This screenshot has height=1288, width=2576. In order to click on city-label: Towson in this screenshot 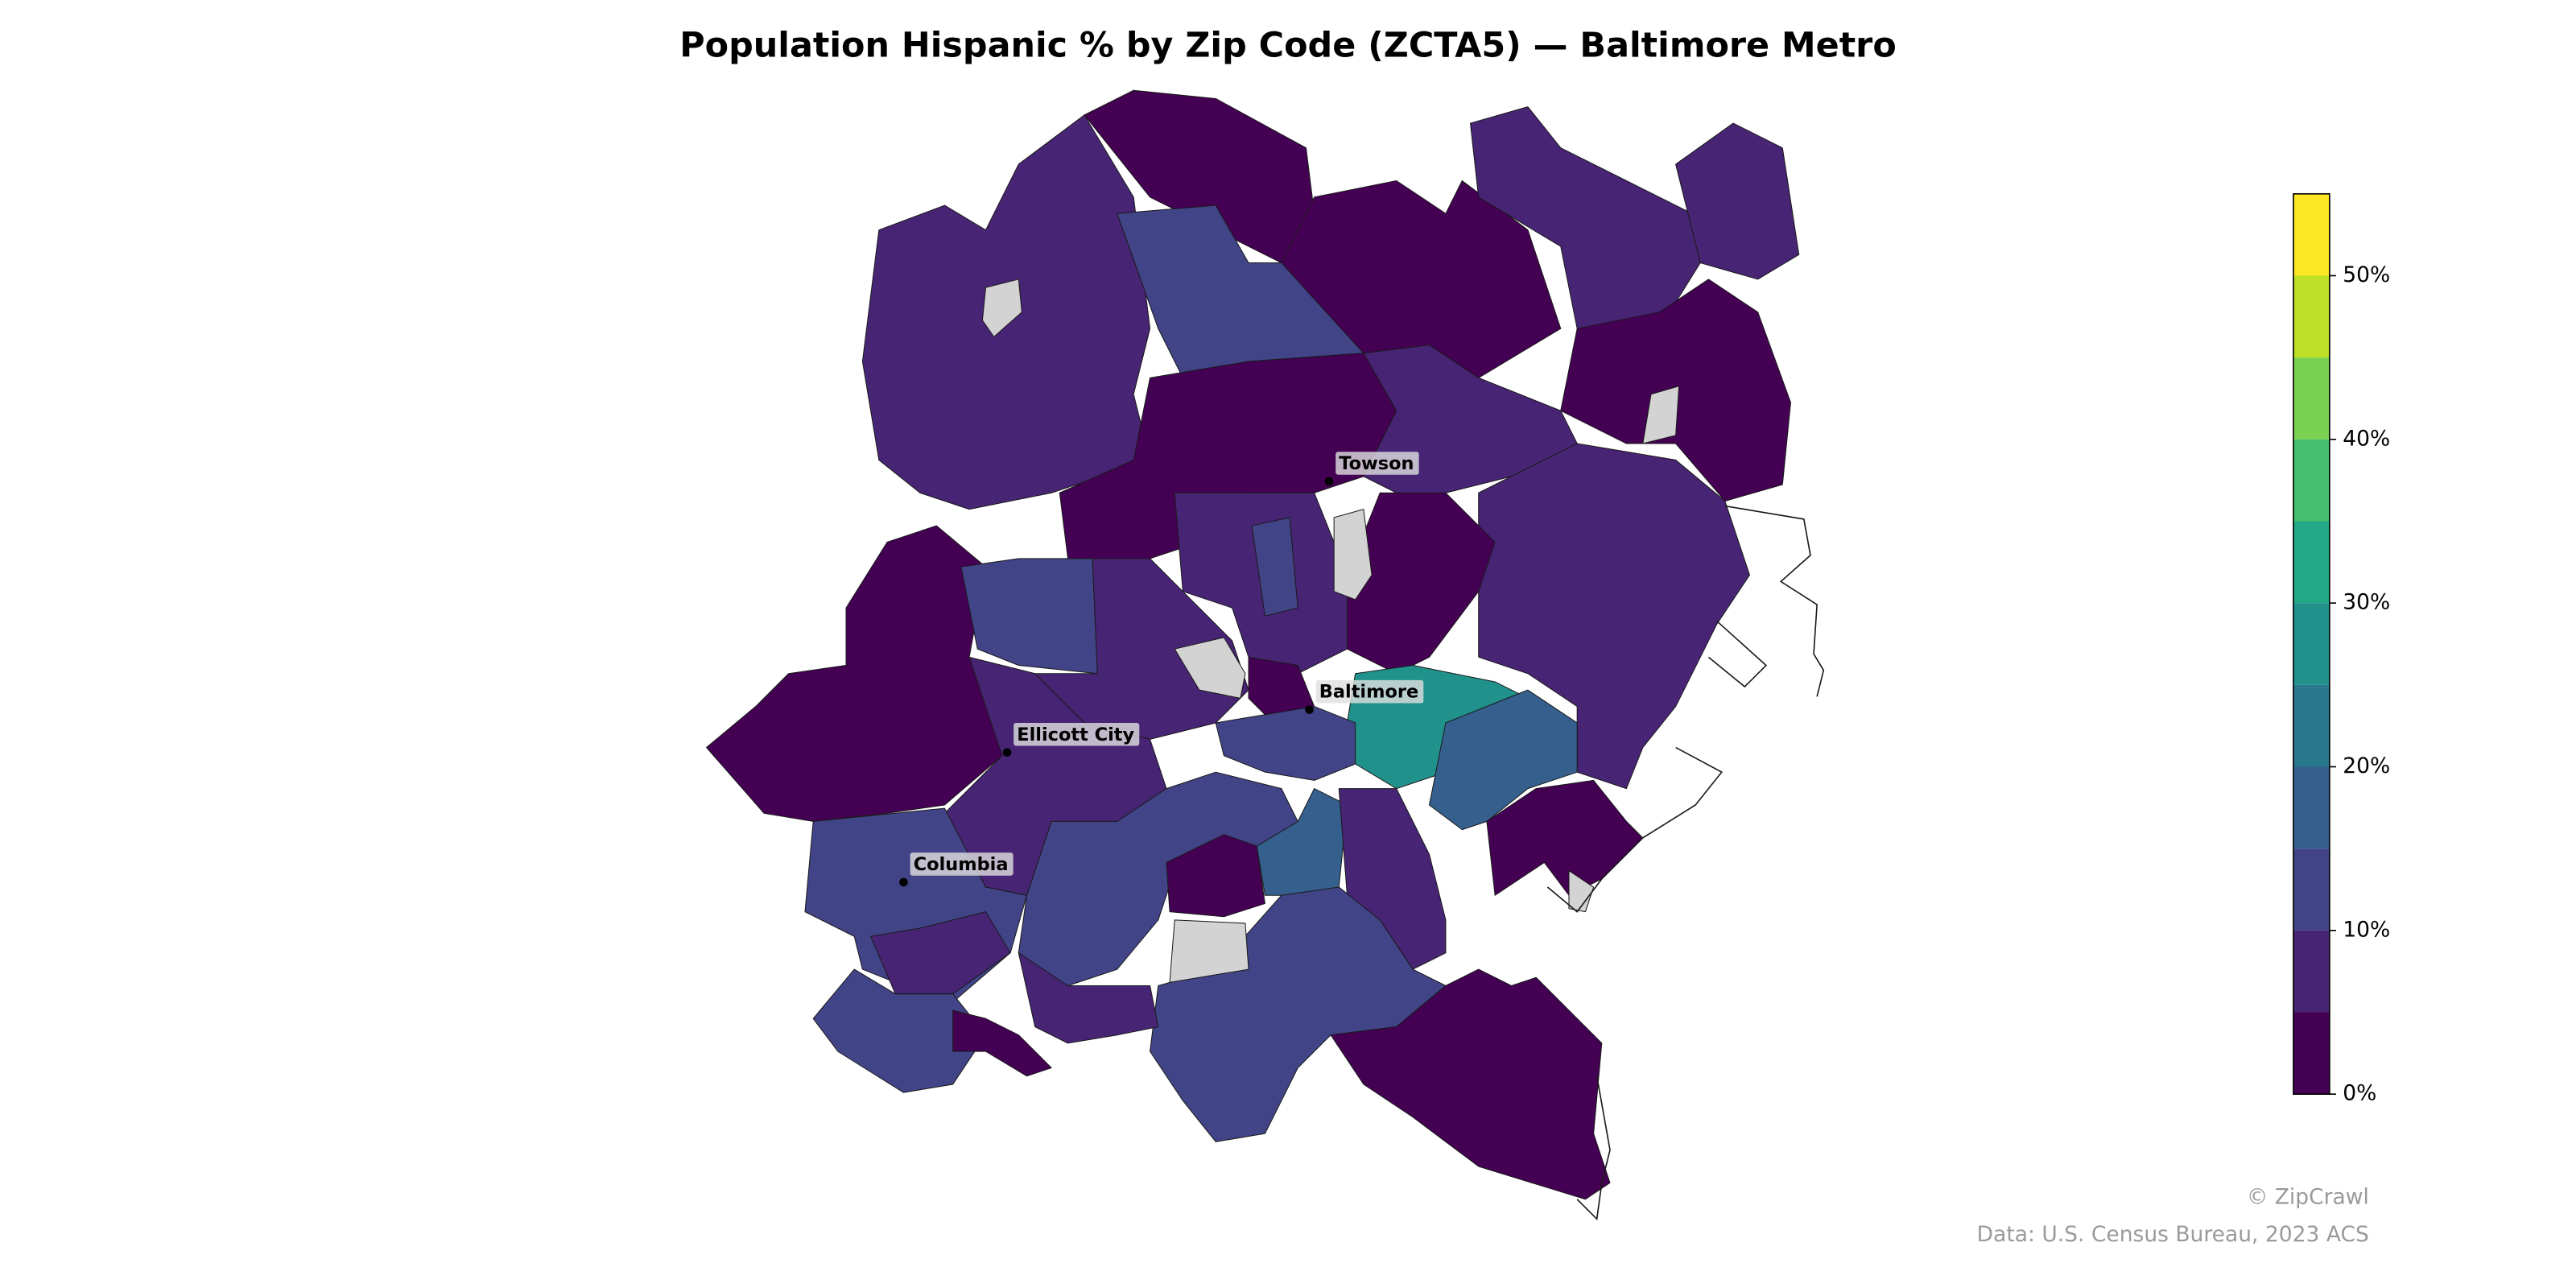, I will do `click(1376, 463)`.